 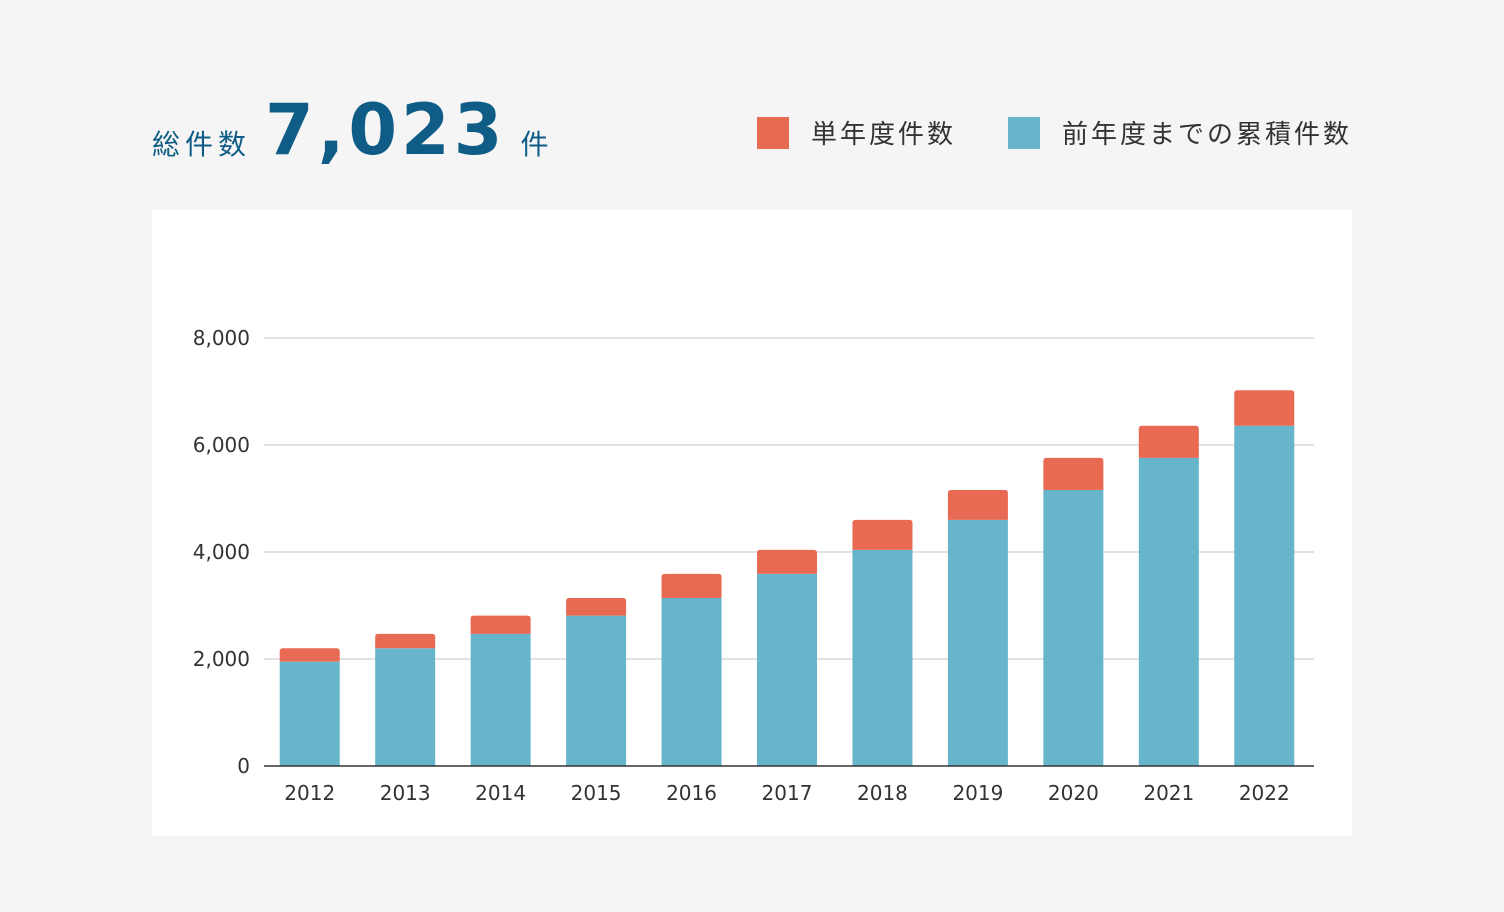 I want to click on legend-swatch-cumulative, so click(x=1023, y=132).